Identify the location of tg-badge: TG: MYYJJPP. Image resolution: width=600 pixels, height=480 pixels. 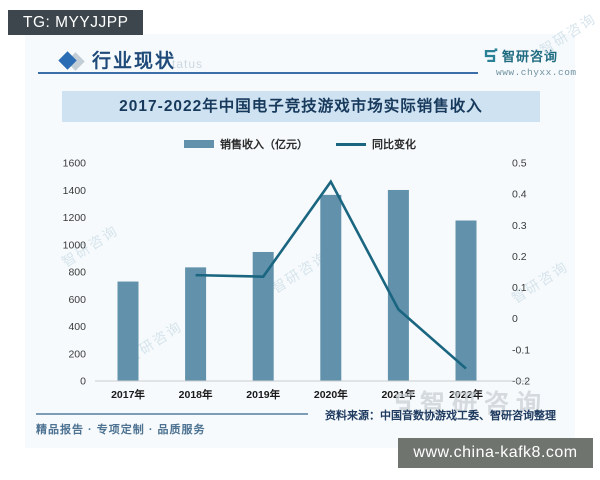
(76, 22).